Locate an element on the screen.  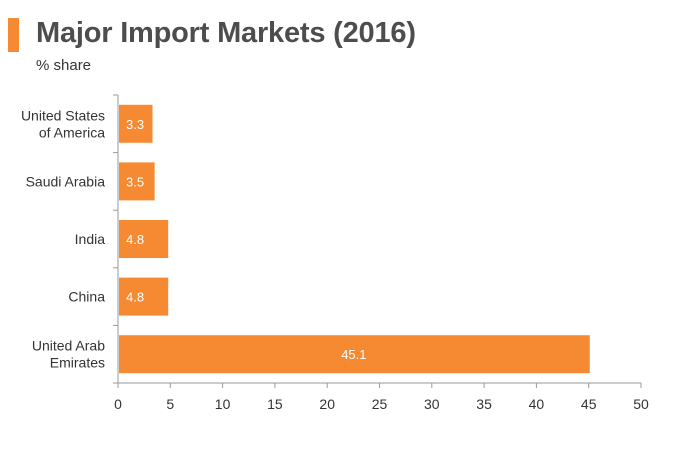
x-tick-label: 0 is located at coordinates (118, 404).